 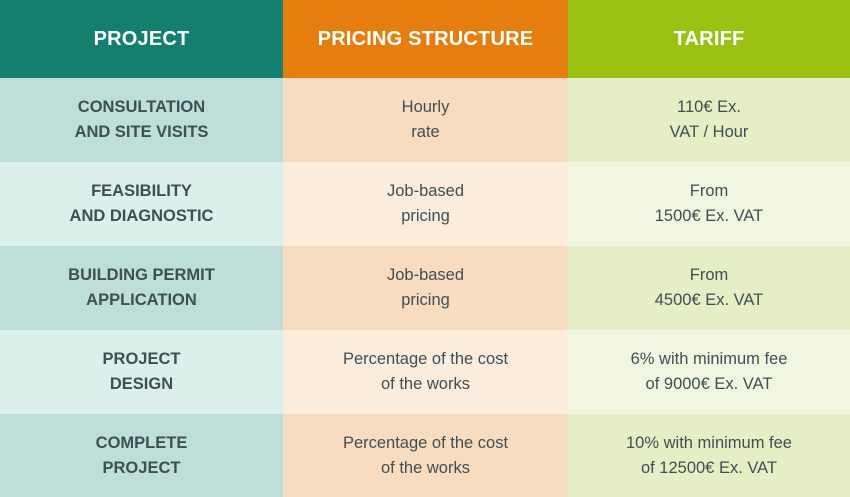 I want to click on row-2-pricing-line-2: pricing, so click(x=425, y=216).